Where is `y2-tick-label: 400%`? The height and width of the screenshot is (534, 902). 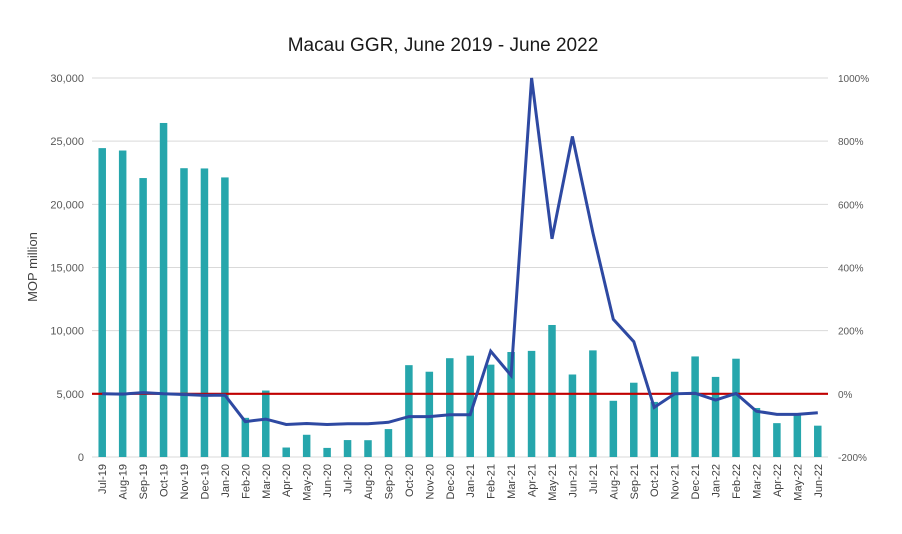 y2-tick-label: 400% is located at coordinates (851, 269).